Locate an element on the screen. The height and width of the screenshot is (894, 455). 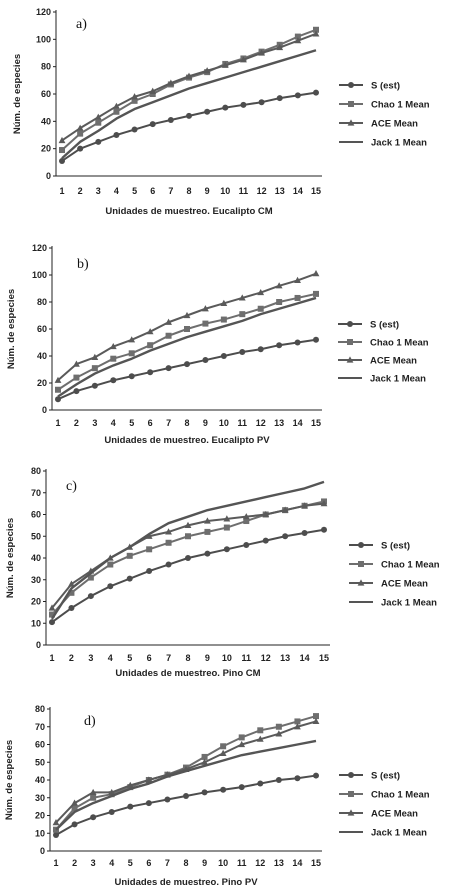
x-tick-label: 3 is located at coordinates (94, 423).